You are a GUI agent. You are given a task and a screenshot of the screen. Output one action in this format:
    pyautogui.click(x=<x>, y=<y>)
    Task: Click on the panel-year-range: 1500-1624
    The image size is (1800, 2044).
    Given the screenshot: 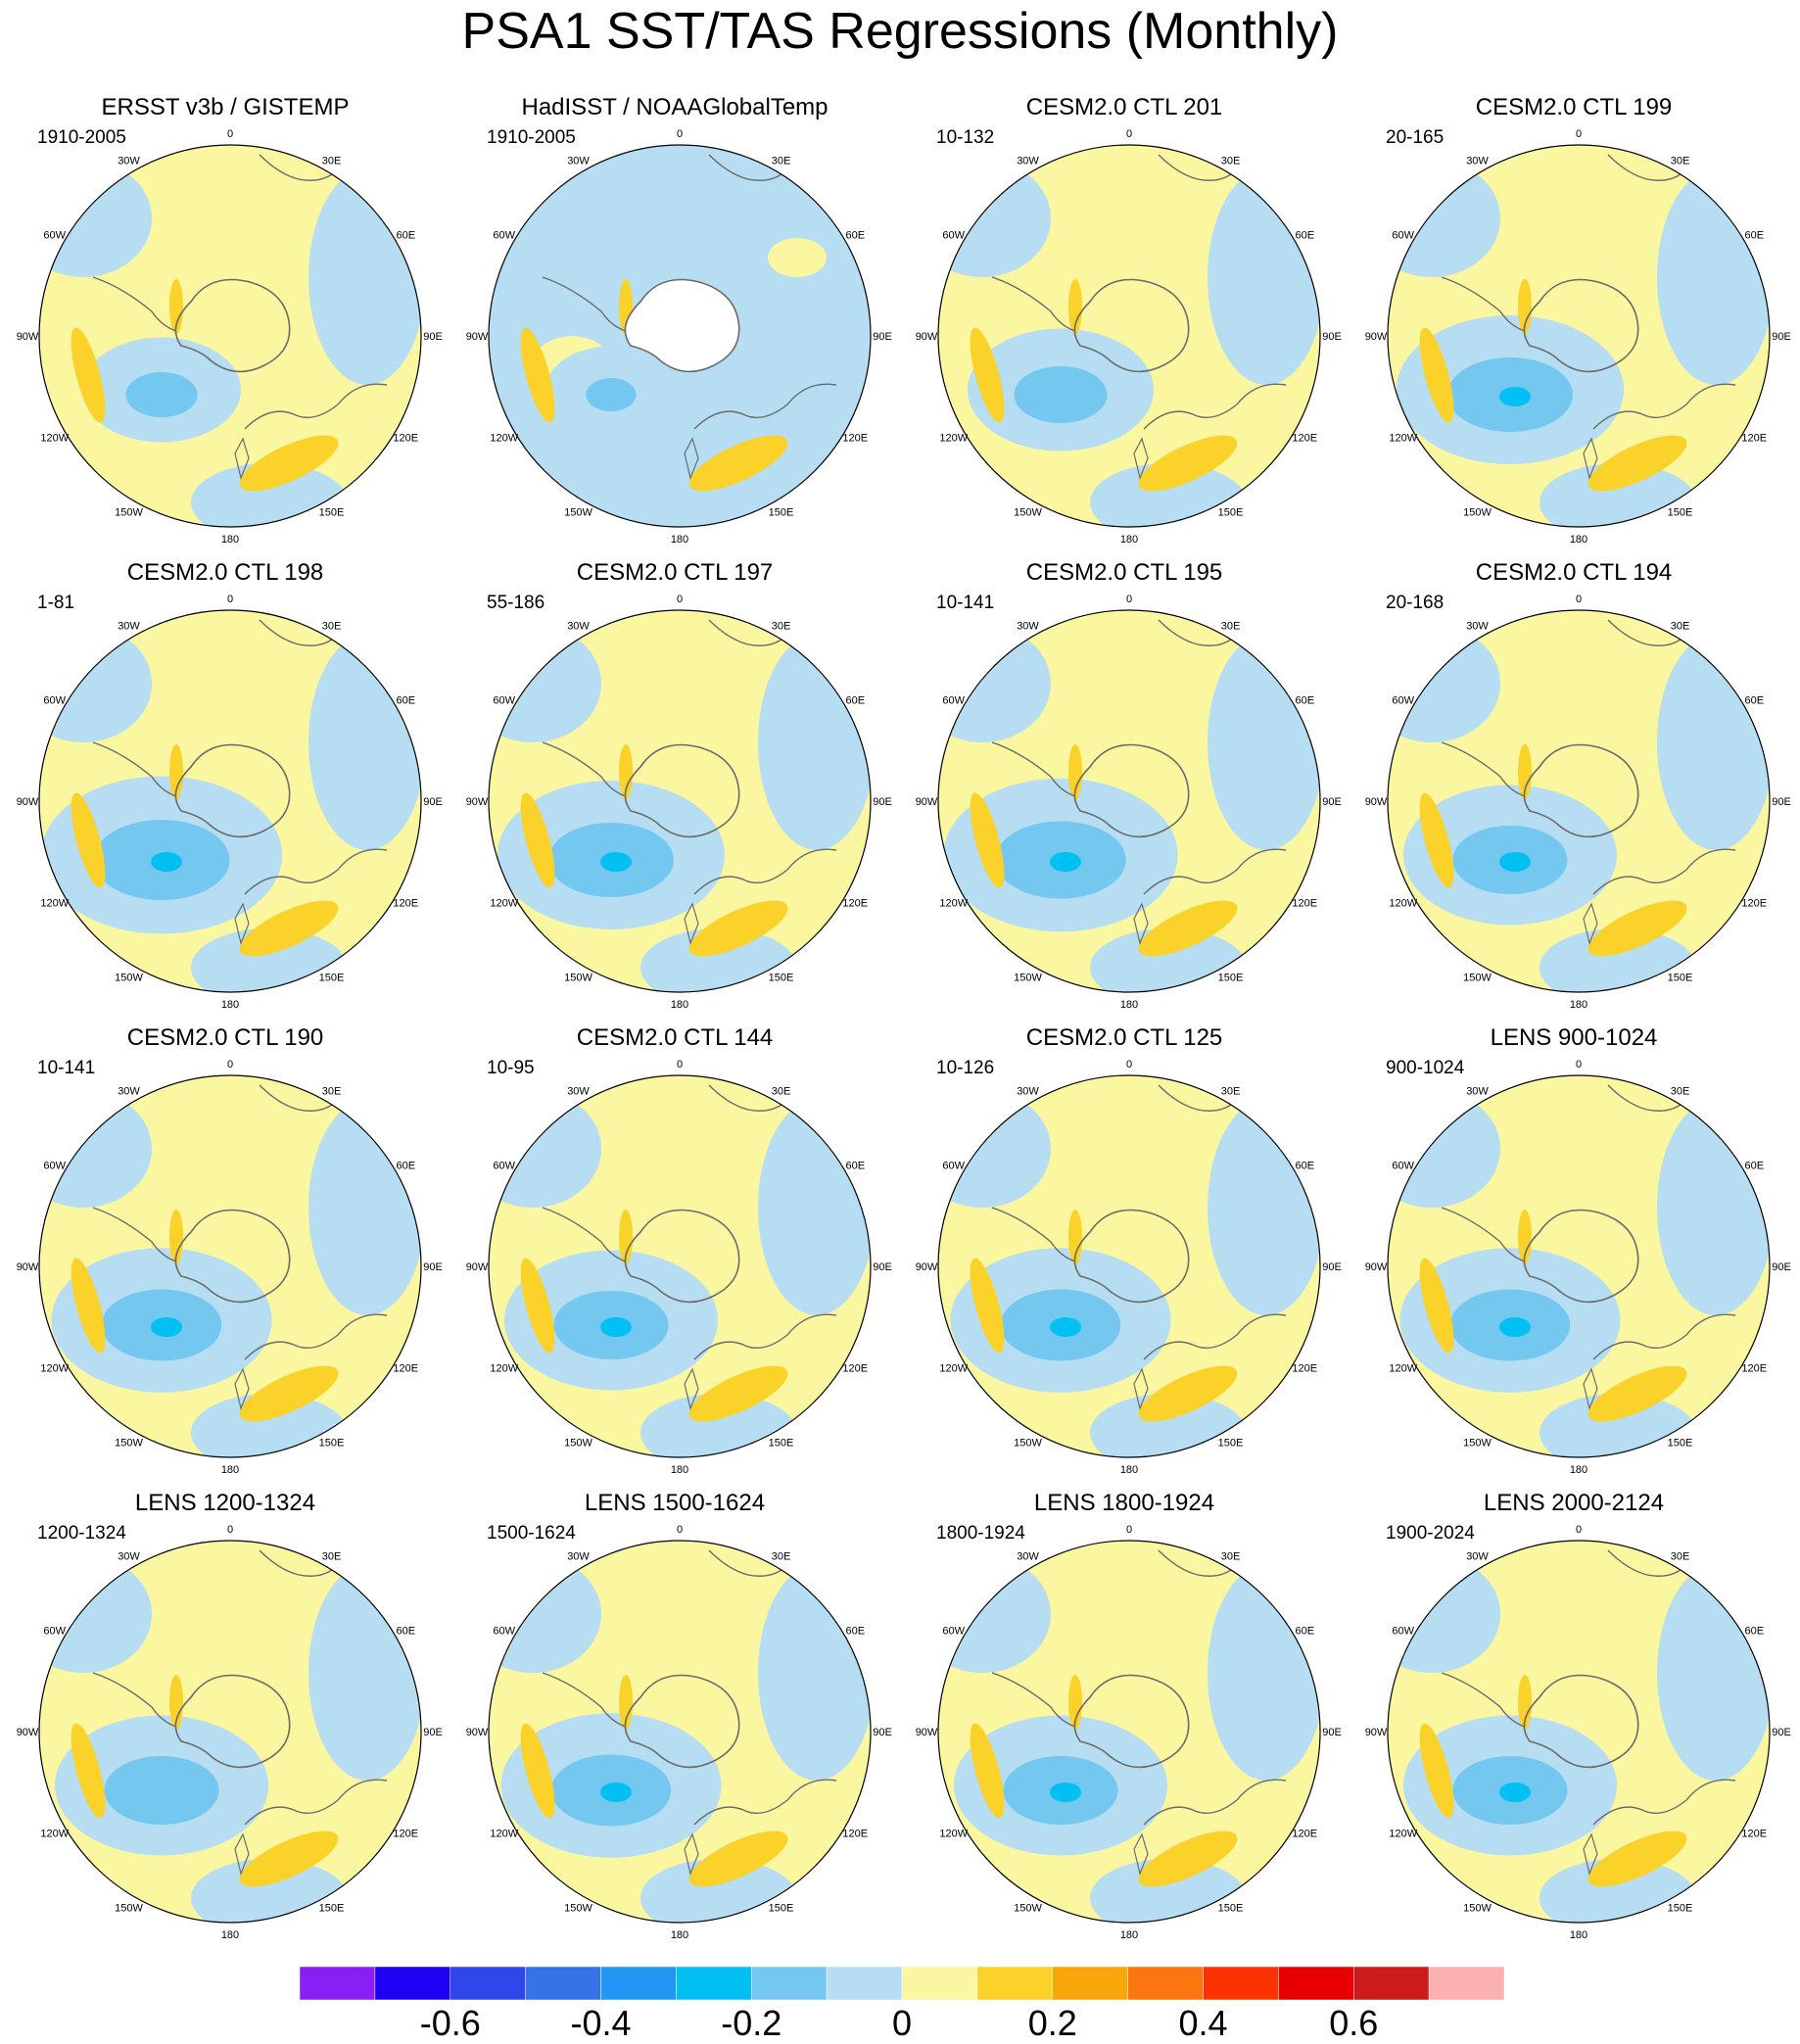 What is the action you would take?
    pyautogui.click(x=531, y=1533)
    